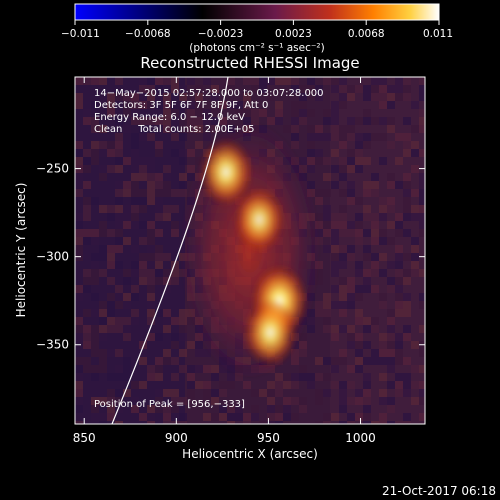  What do you see at coordinates (257, 12) in the screenshot?
I see `colorbar` at bounding box center [257, 12].